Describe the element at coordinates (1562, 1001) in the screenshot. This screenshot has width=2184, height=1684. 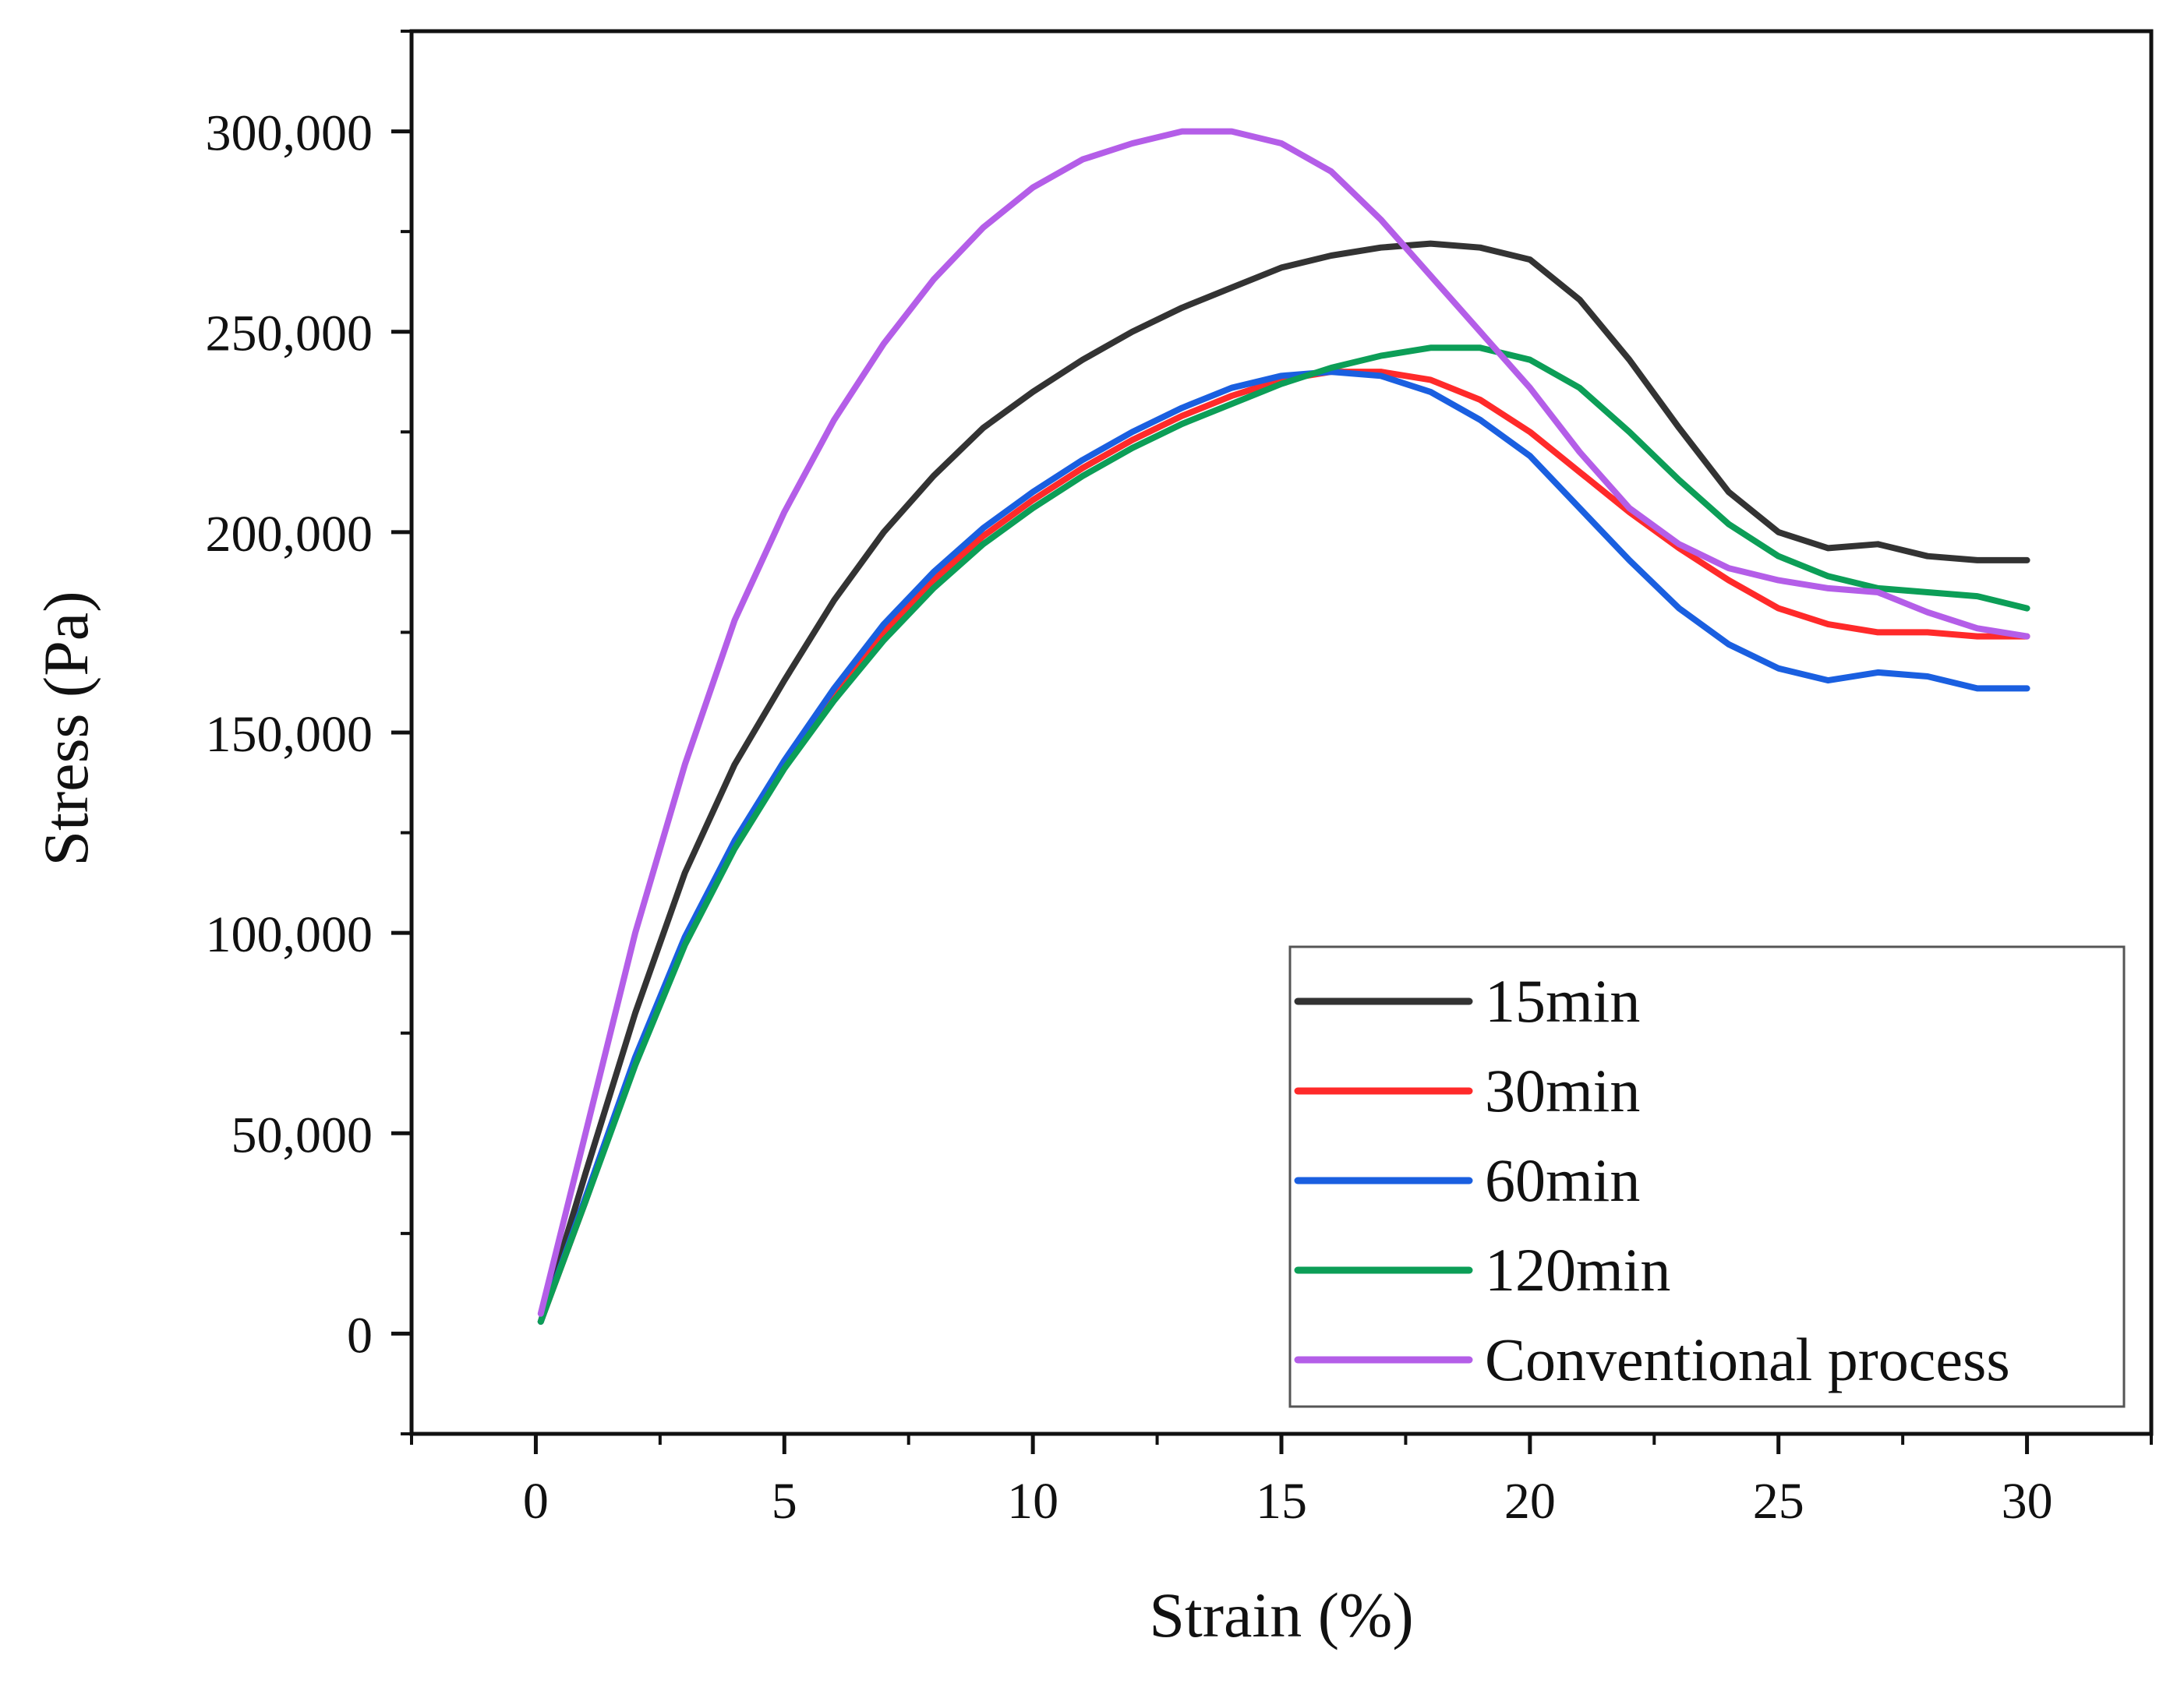
I see `legend-label: 15min` at that location.